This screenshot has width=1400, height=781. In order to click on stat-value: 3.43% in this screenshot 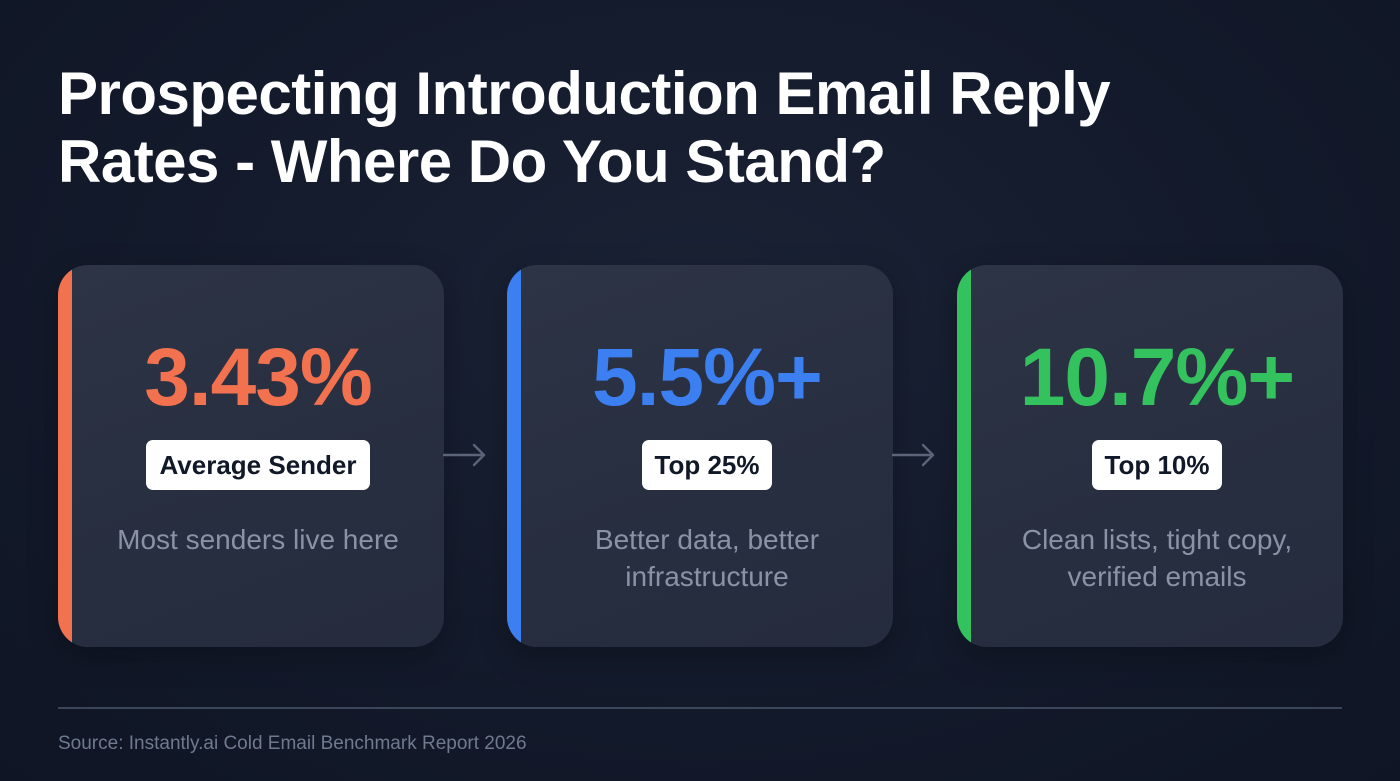, I will do `click(258, 377)`.